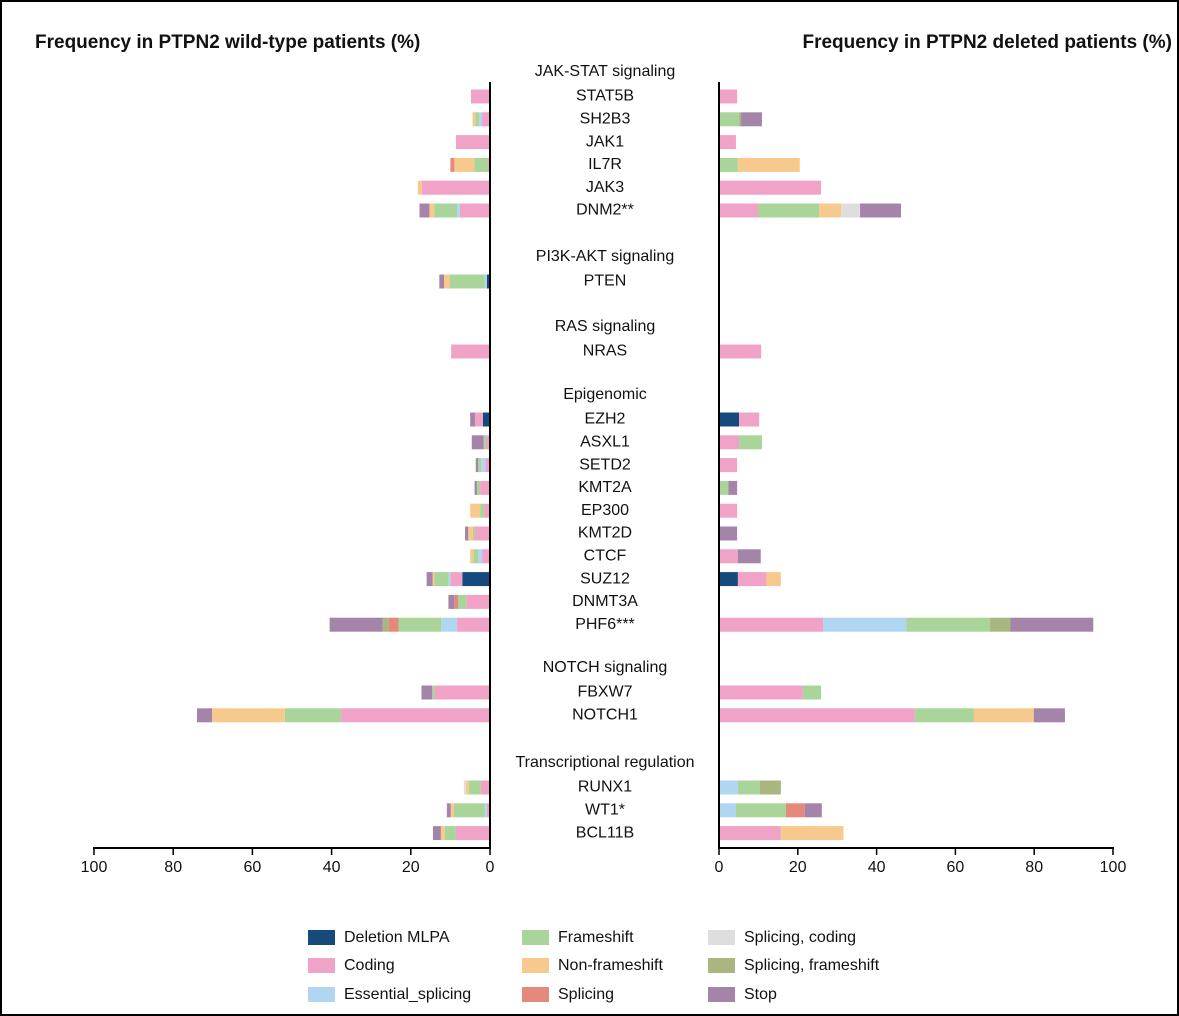 The width and height of the screenshot is (1179, 1016). Describe the element at coordinates (605, 419) in the screenshot. I see `category-label: EZH2` at that location.